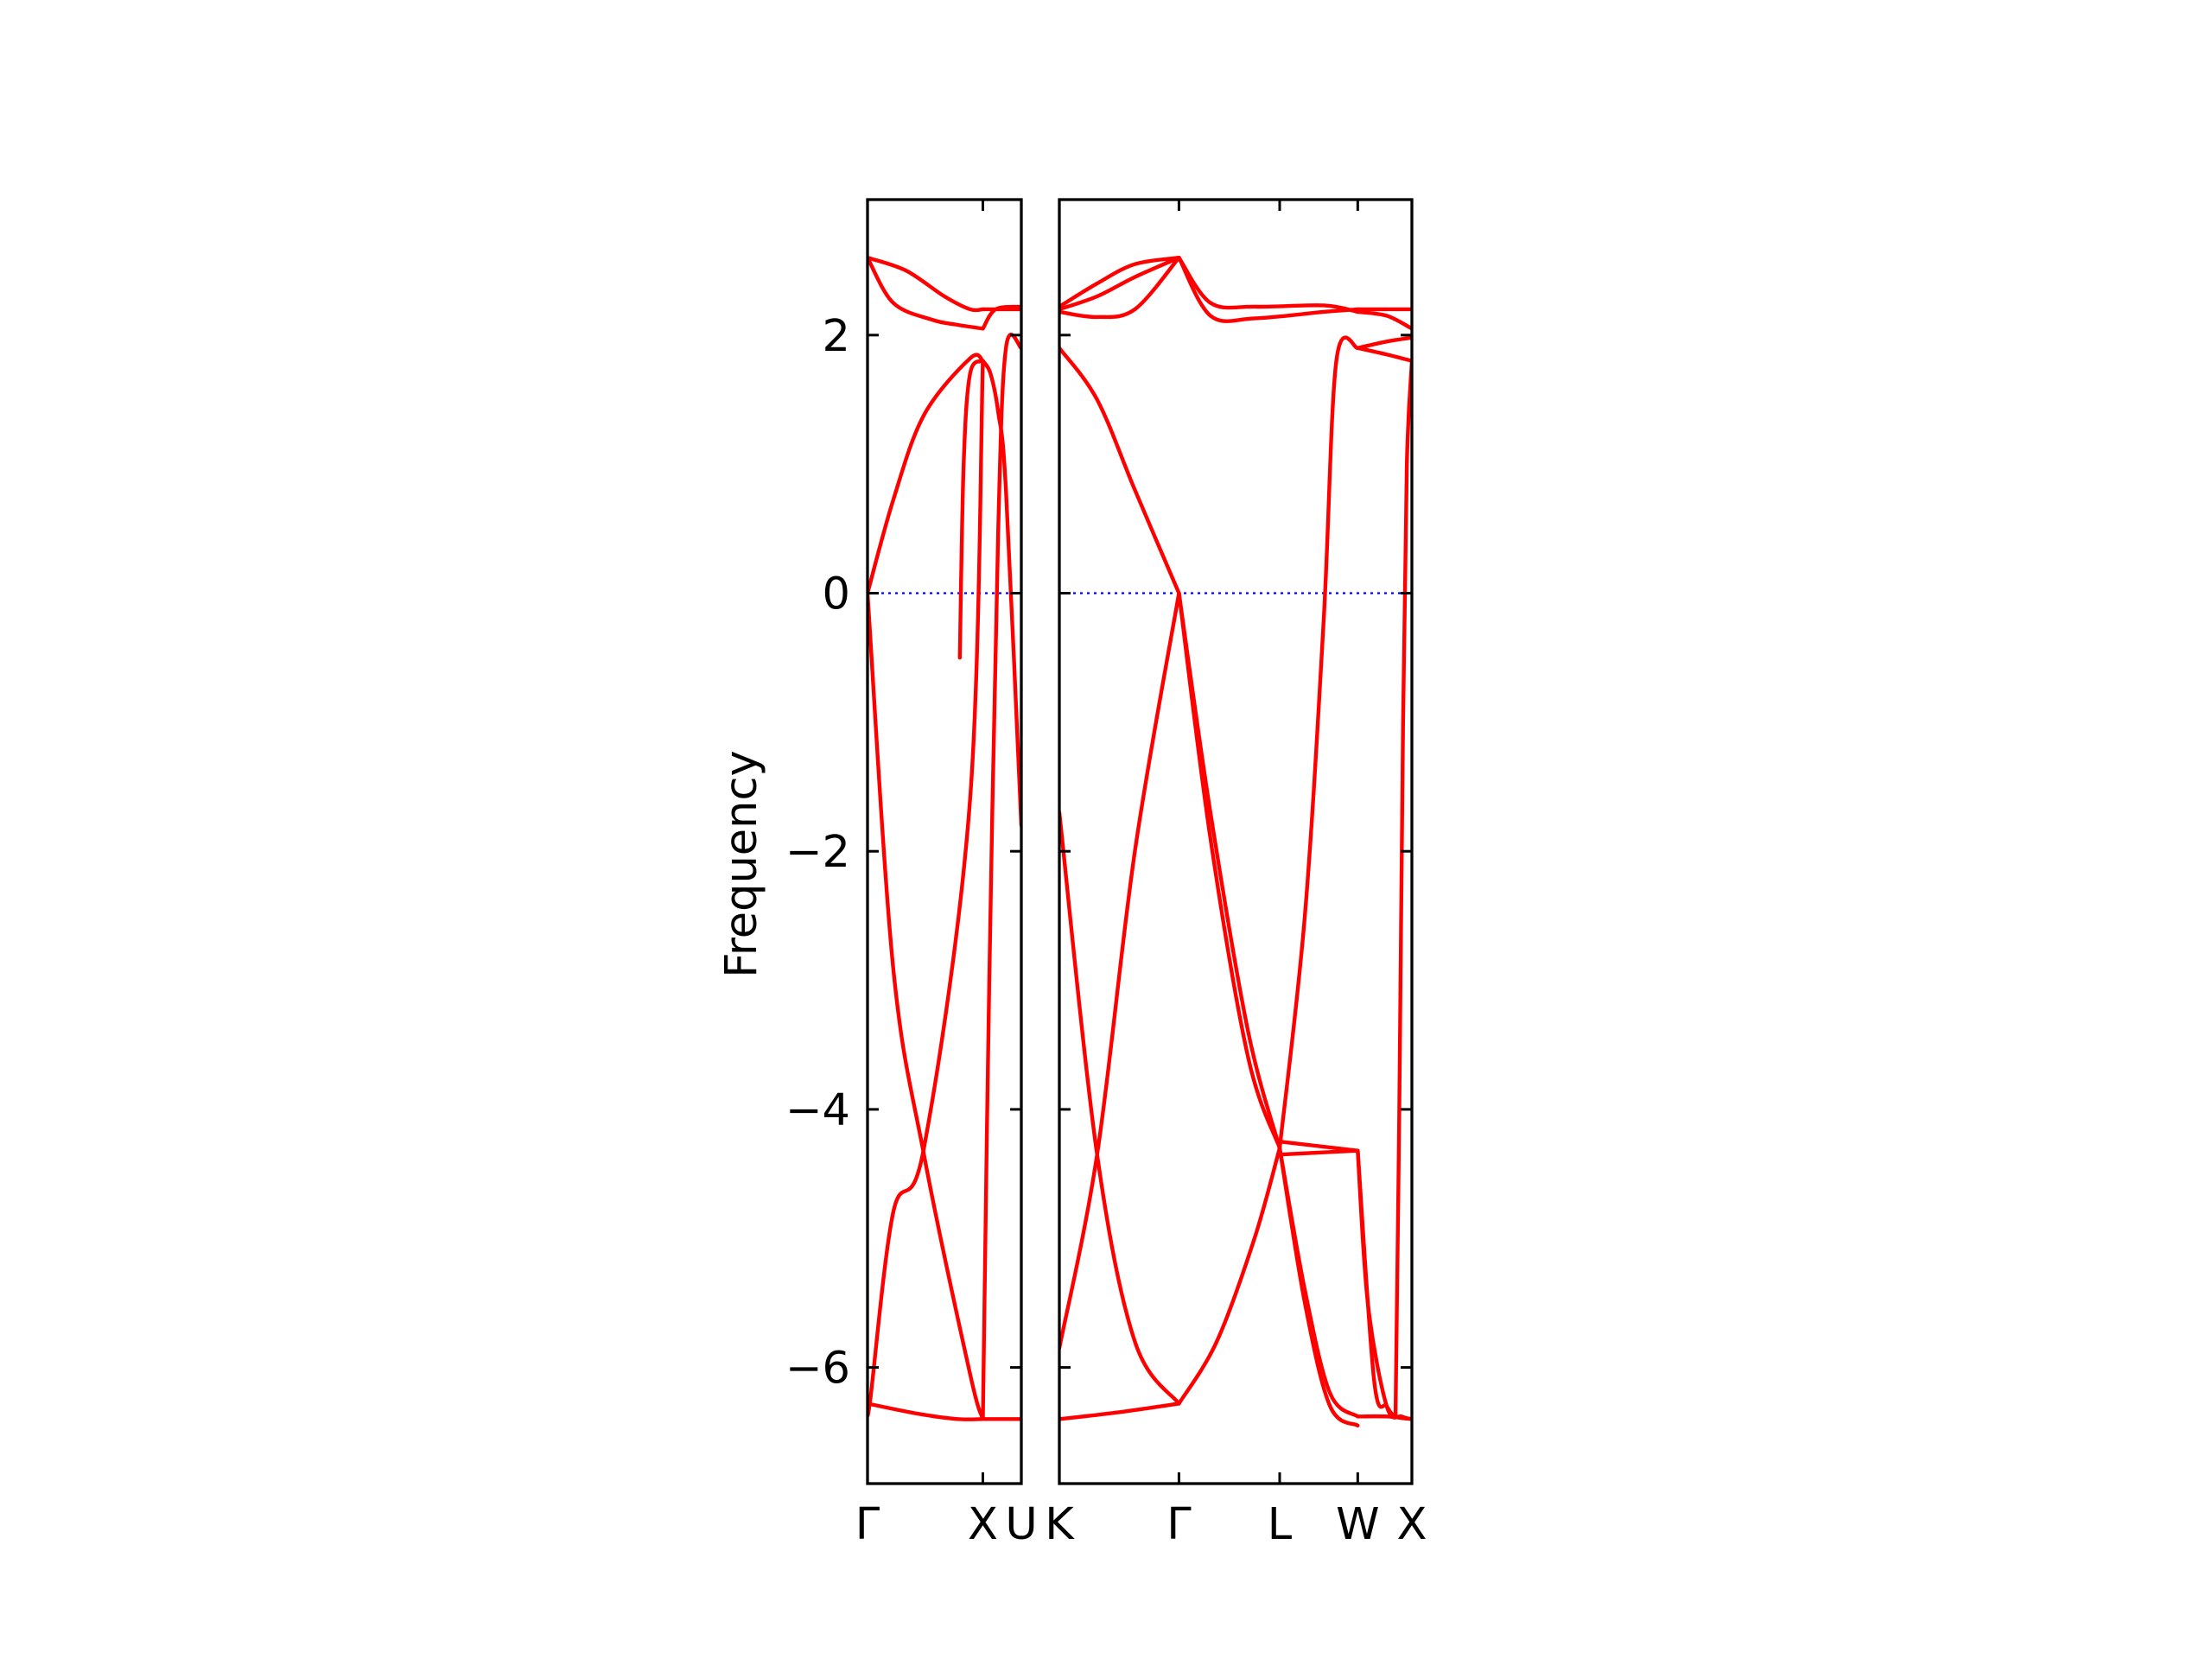 This screenshot has height=1659, width=2212. What do you see at coordinates (817, 1110) in the screenshot?
I see `ytick-label-1: −4` at bounding box center [817, 1110].